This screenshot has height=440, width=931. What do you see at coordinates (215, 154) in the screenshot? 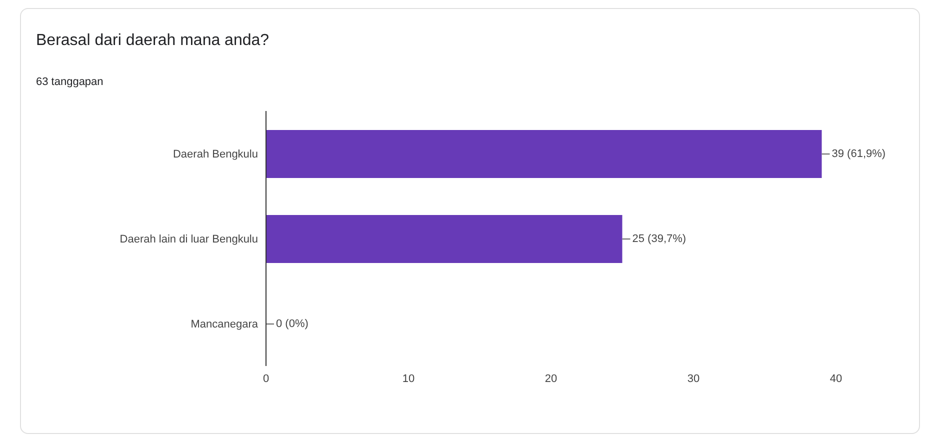
I see `y-tick-label: Daerah Bengkulu` at bounding box center [215, 154].